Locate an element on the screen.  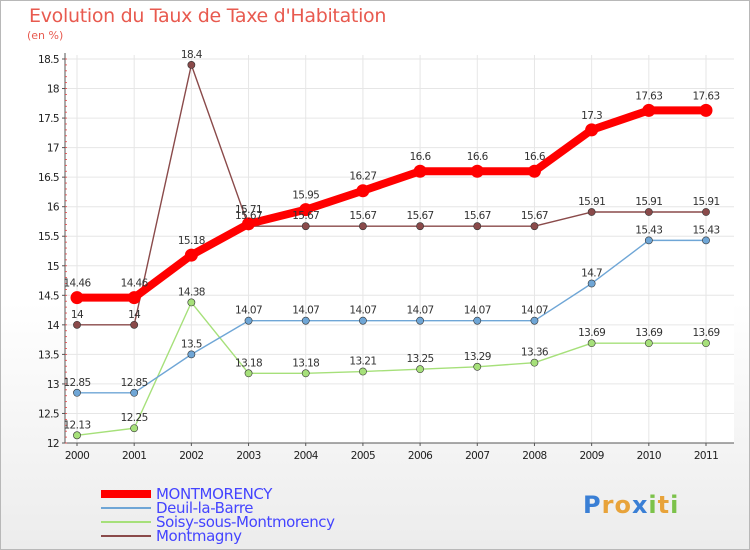
chart-title: Evolution du Taux de Taxe d'Habitation is located at coordinates (208, 16).